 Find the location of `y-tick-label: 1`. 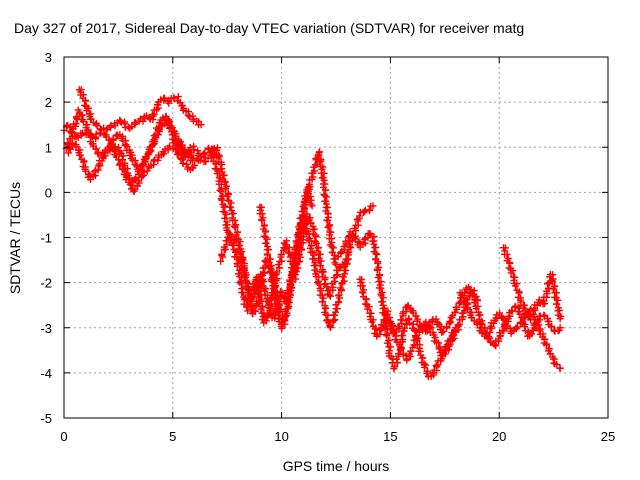

y-tick-label: 1 is located at coordinates (48, 147).